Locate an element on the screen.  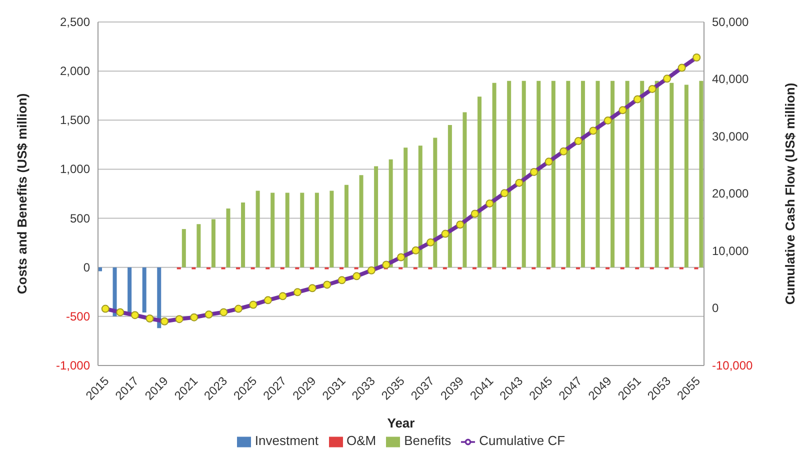
y2-tick-label: 0 is located at coordinates (715, 308).